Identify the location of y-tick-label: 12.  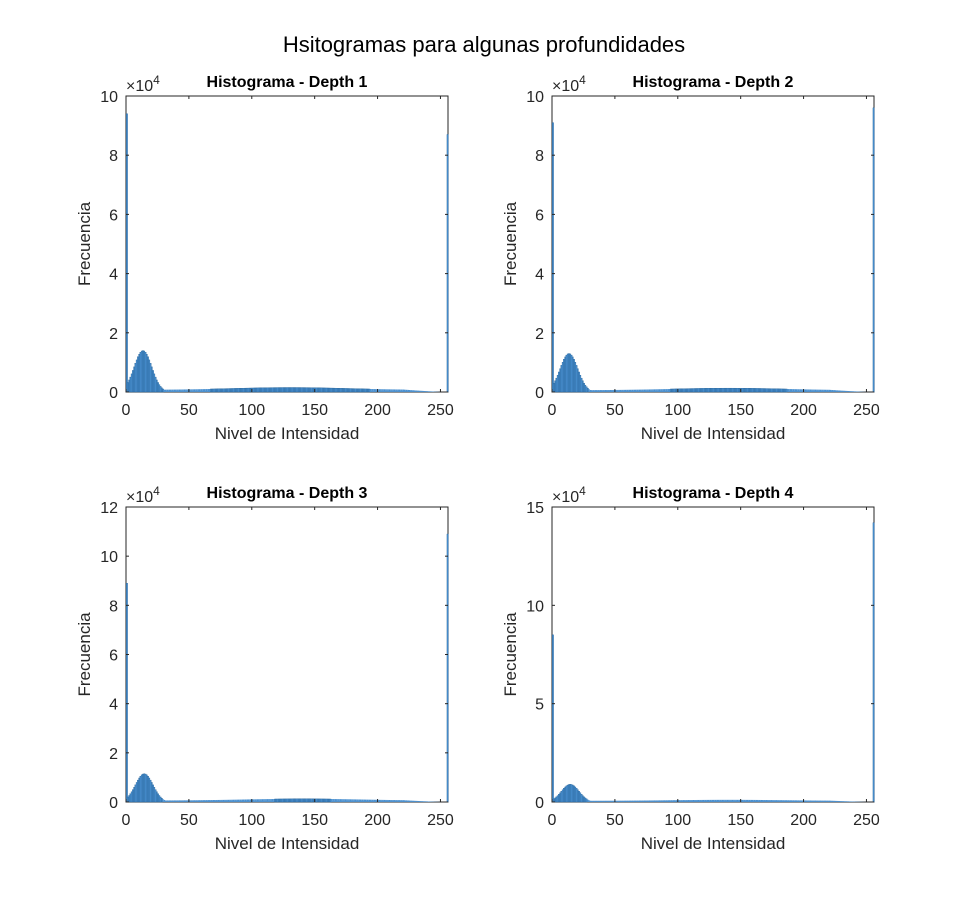
(109, 508).